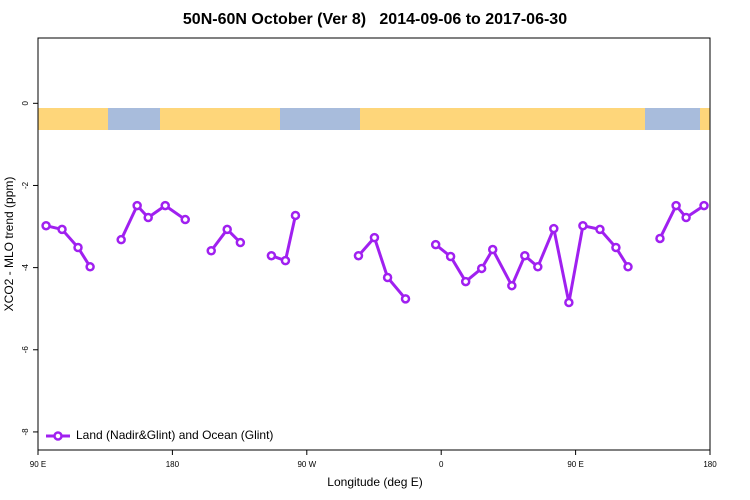 The image size is (750, 500). What do you see at coordinates (374, 119) in the screenshot?
I see `map-strip` at bounding box center [374, 119].